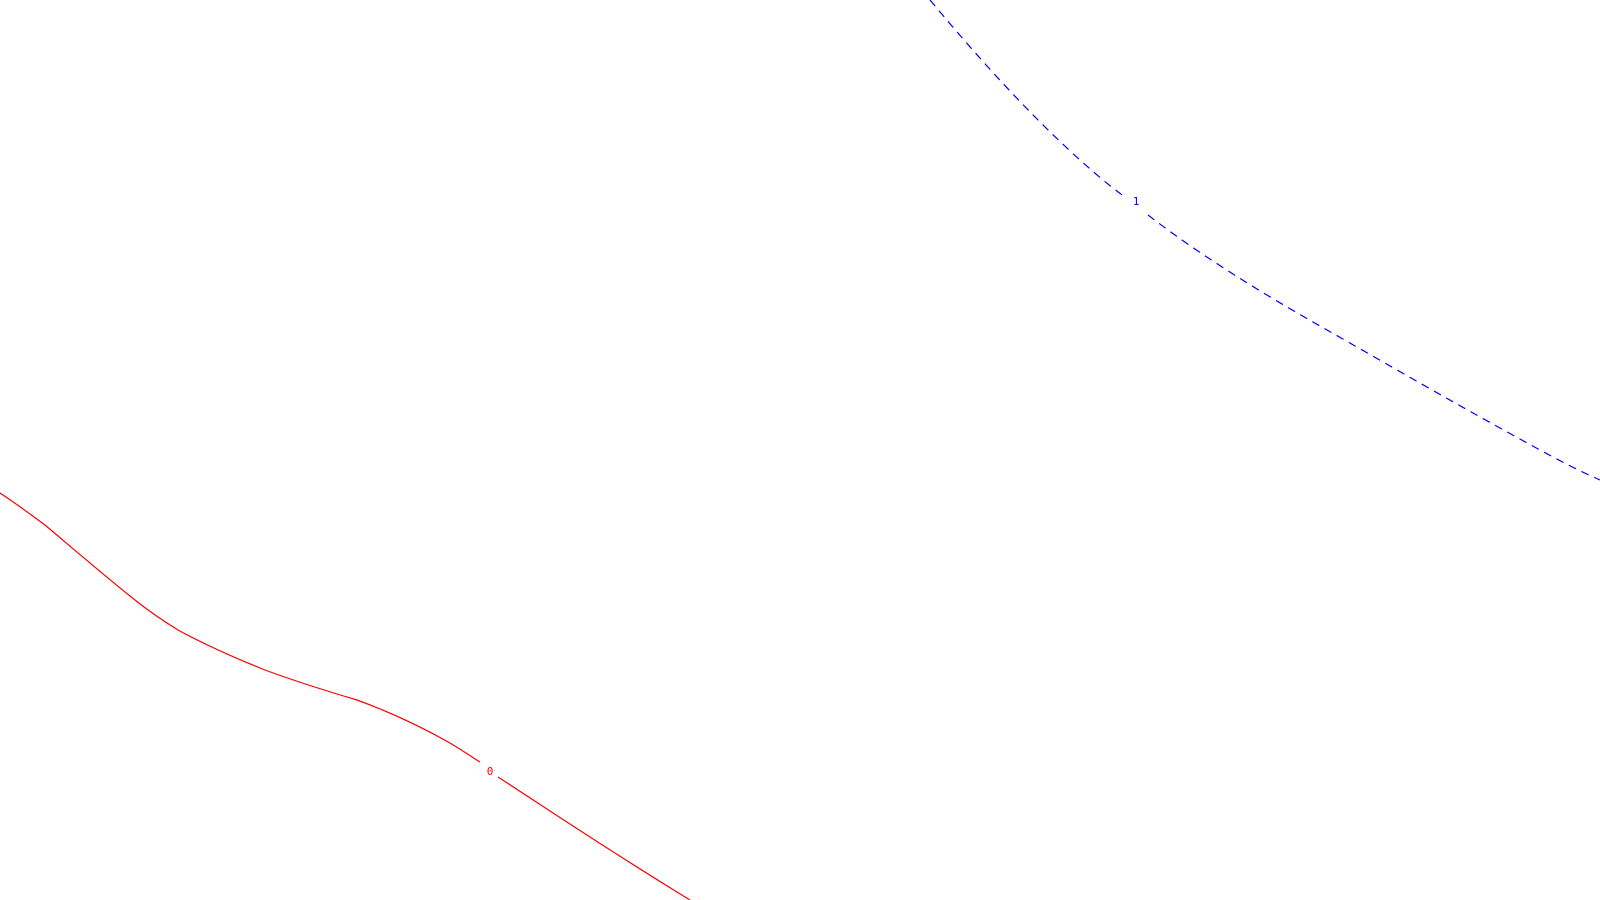  What do you see at coordinates (490, 771) in the screenshot?
I see `contour-0-label: 0` at bounding box center [490, 771].